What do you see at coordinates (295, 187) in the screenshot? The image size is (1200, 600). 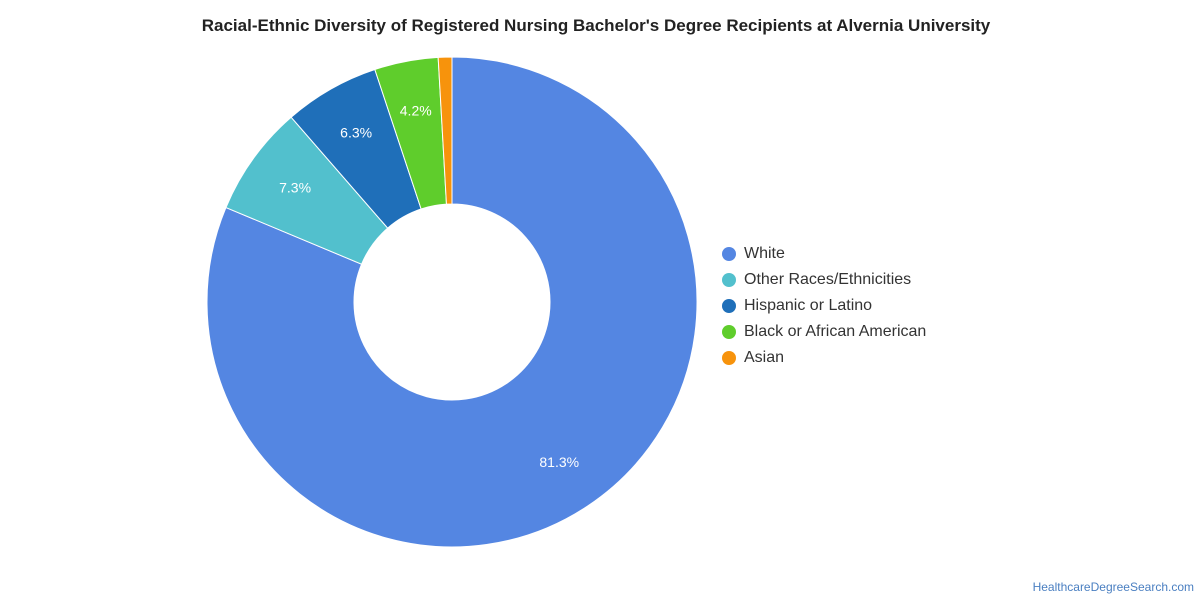 I see `data-label: 7.3%` at bounding box center [295, 187].